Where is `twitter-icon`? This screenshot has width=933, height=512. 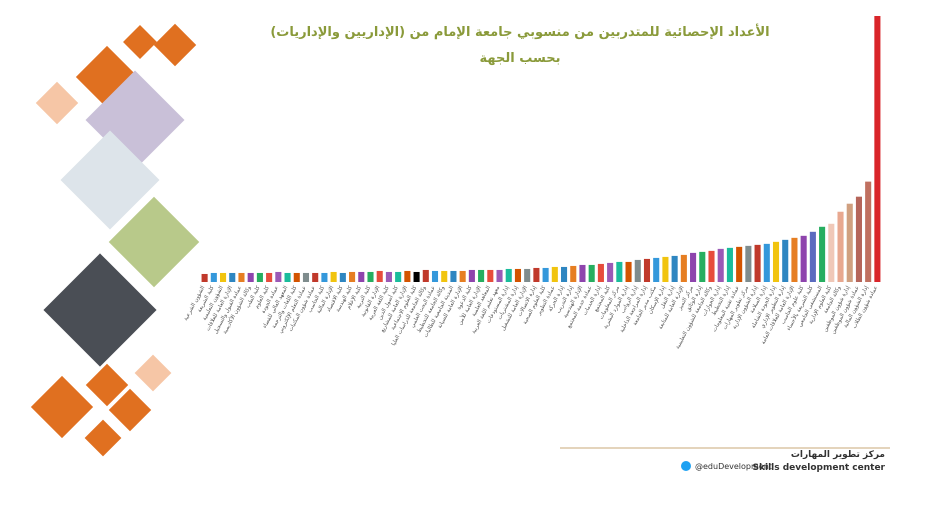
twitter-icon is located at coordinates (686, 466).